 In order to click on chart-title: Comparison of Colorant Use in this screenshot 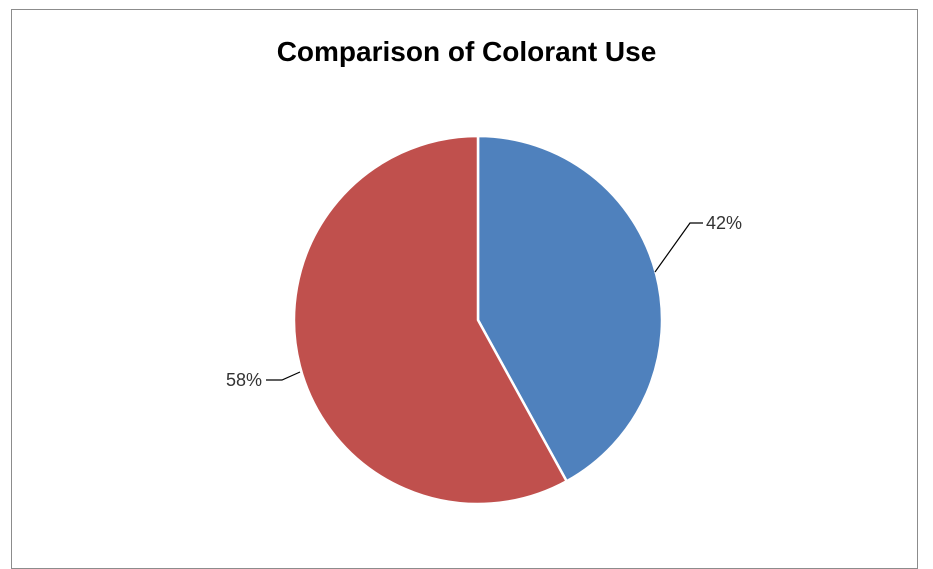, I will do `click(466, 51)`.